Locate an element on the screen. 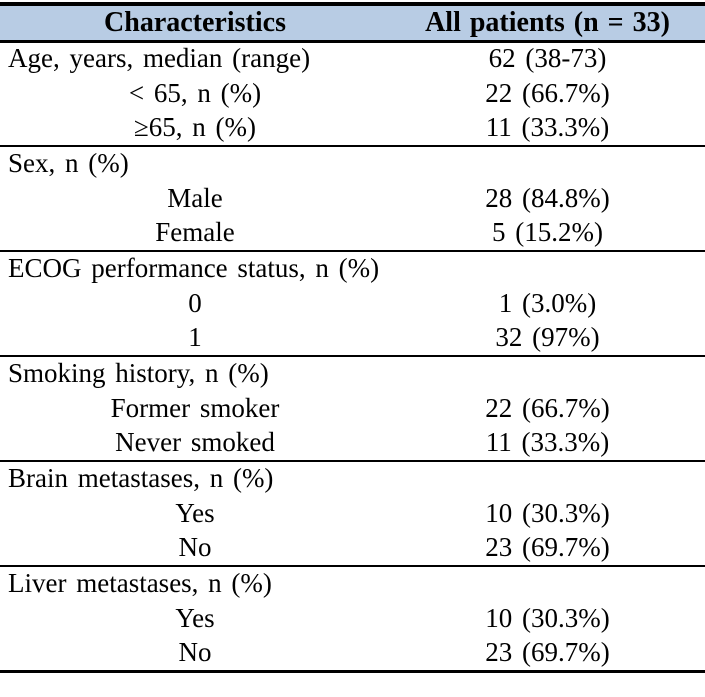 This screenshot has height=697, width=705. table-row: Former smoker 22 (66.7%) is located at coordinates (352, 408).